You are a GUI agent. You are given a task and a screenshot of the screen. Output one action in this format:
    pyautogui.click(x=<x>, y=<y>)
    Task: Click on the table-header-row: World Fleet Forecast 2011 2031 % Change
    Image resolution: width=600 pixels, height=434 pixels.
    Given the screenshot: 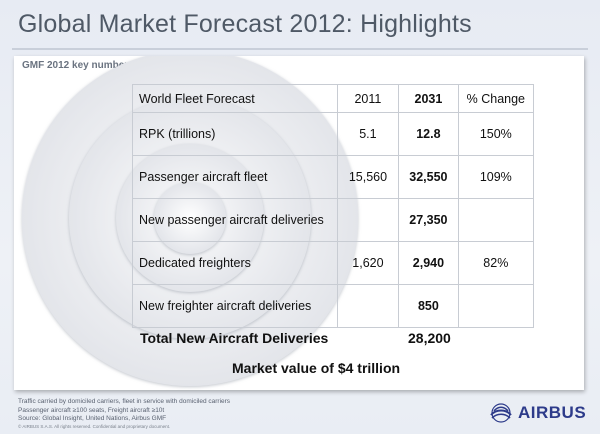 What is the action you would take?
    pyautogui.click(x=333, y=98)
    